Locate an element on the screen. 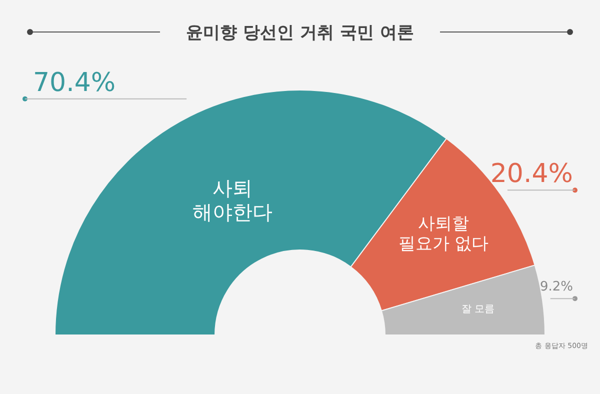 The width and height of the screenshot is (600, 394). slice-label: 잘 모름 is located at coordinates (478, 309).